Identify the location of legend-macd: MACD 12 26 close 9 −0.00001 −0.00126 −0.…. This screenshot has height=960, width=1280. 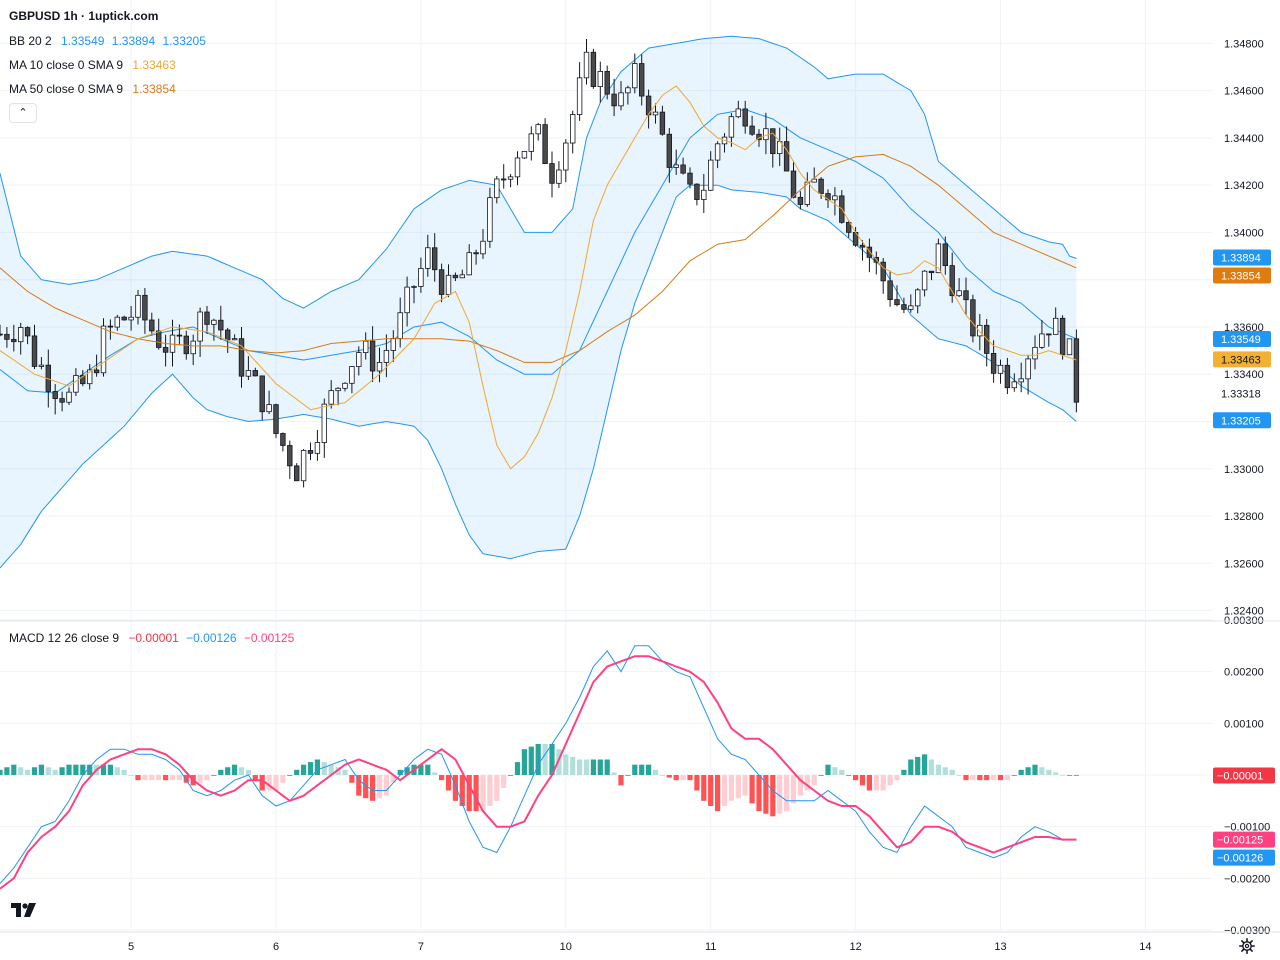
(153, 638).